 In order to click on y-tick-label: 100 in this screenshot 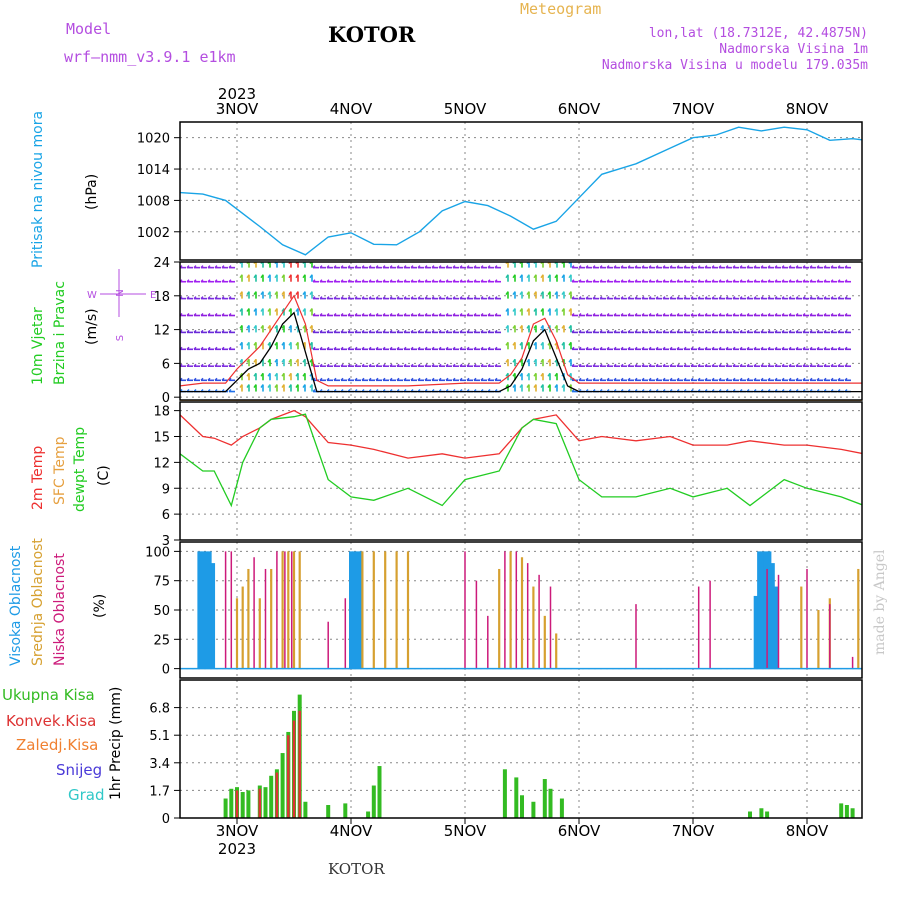, I will do `click(157, 552)`.